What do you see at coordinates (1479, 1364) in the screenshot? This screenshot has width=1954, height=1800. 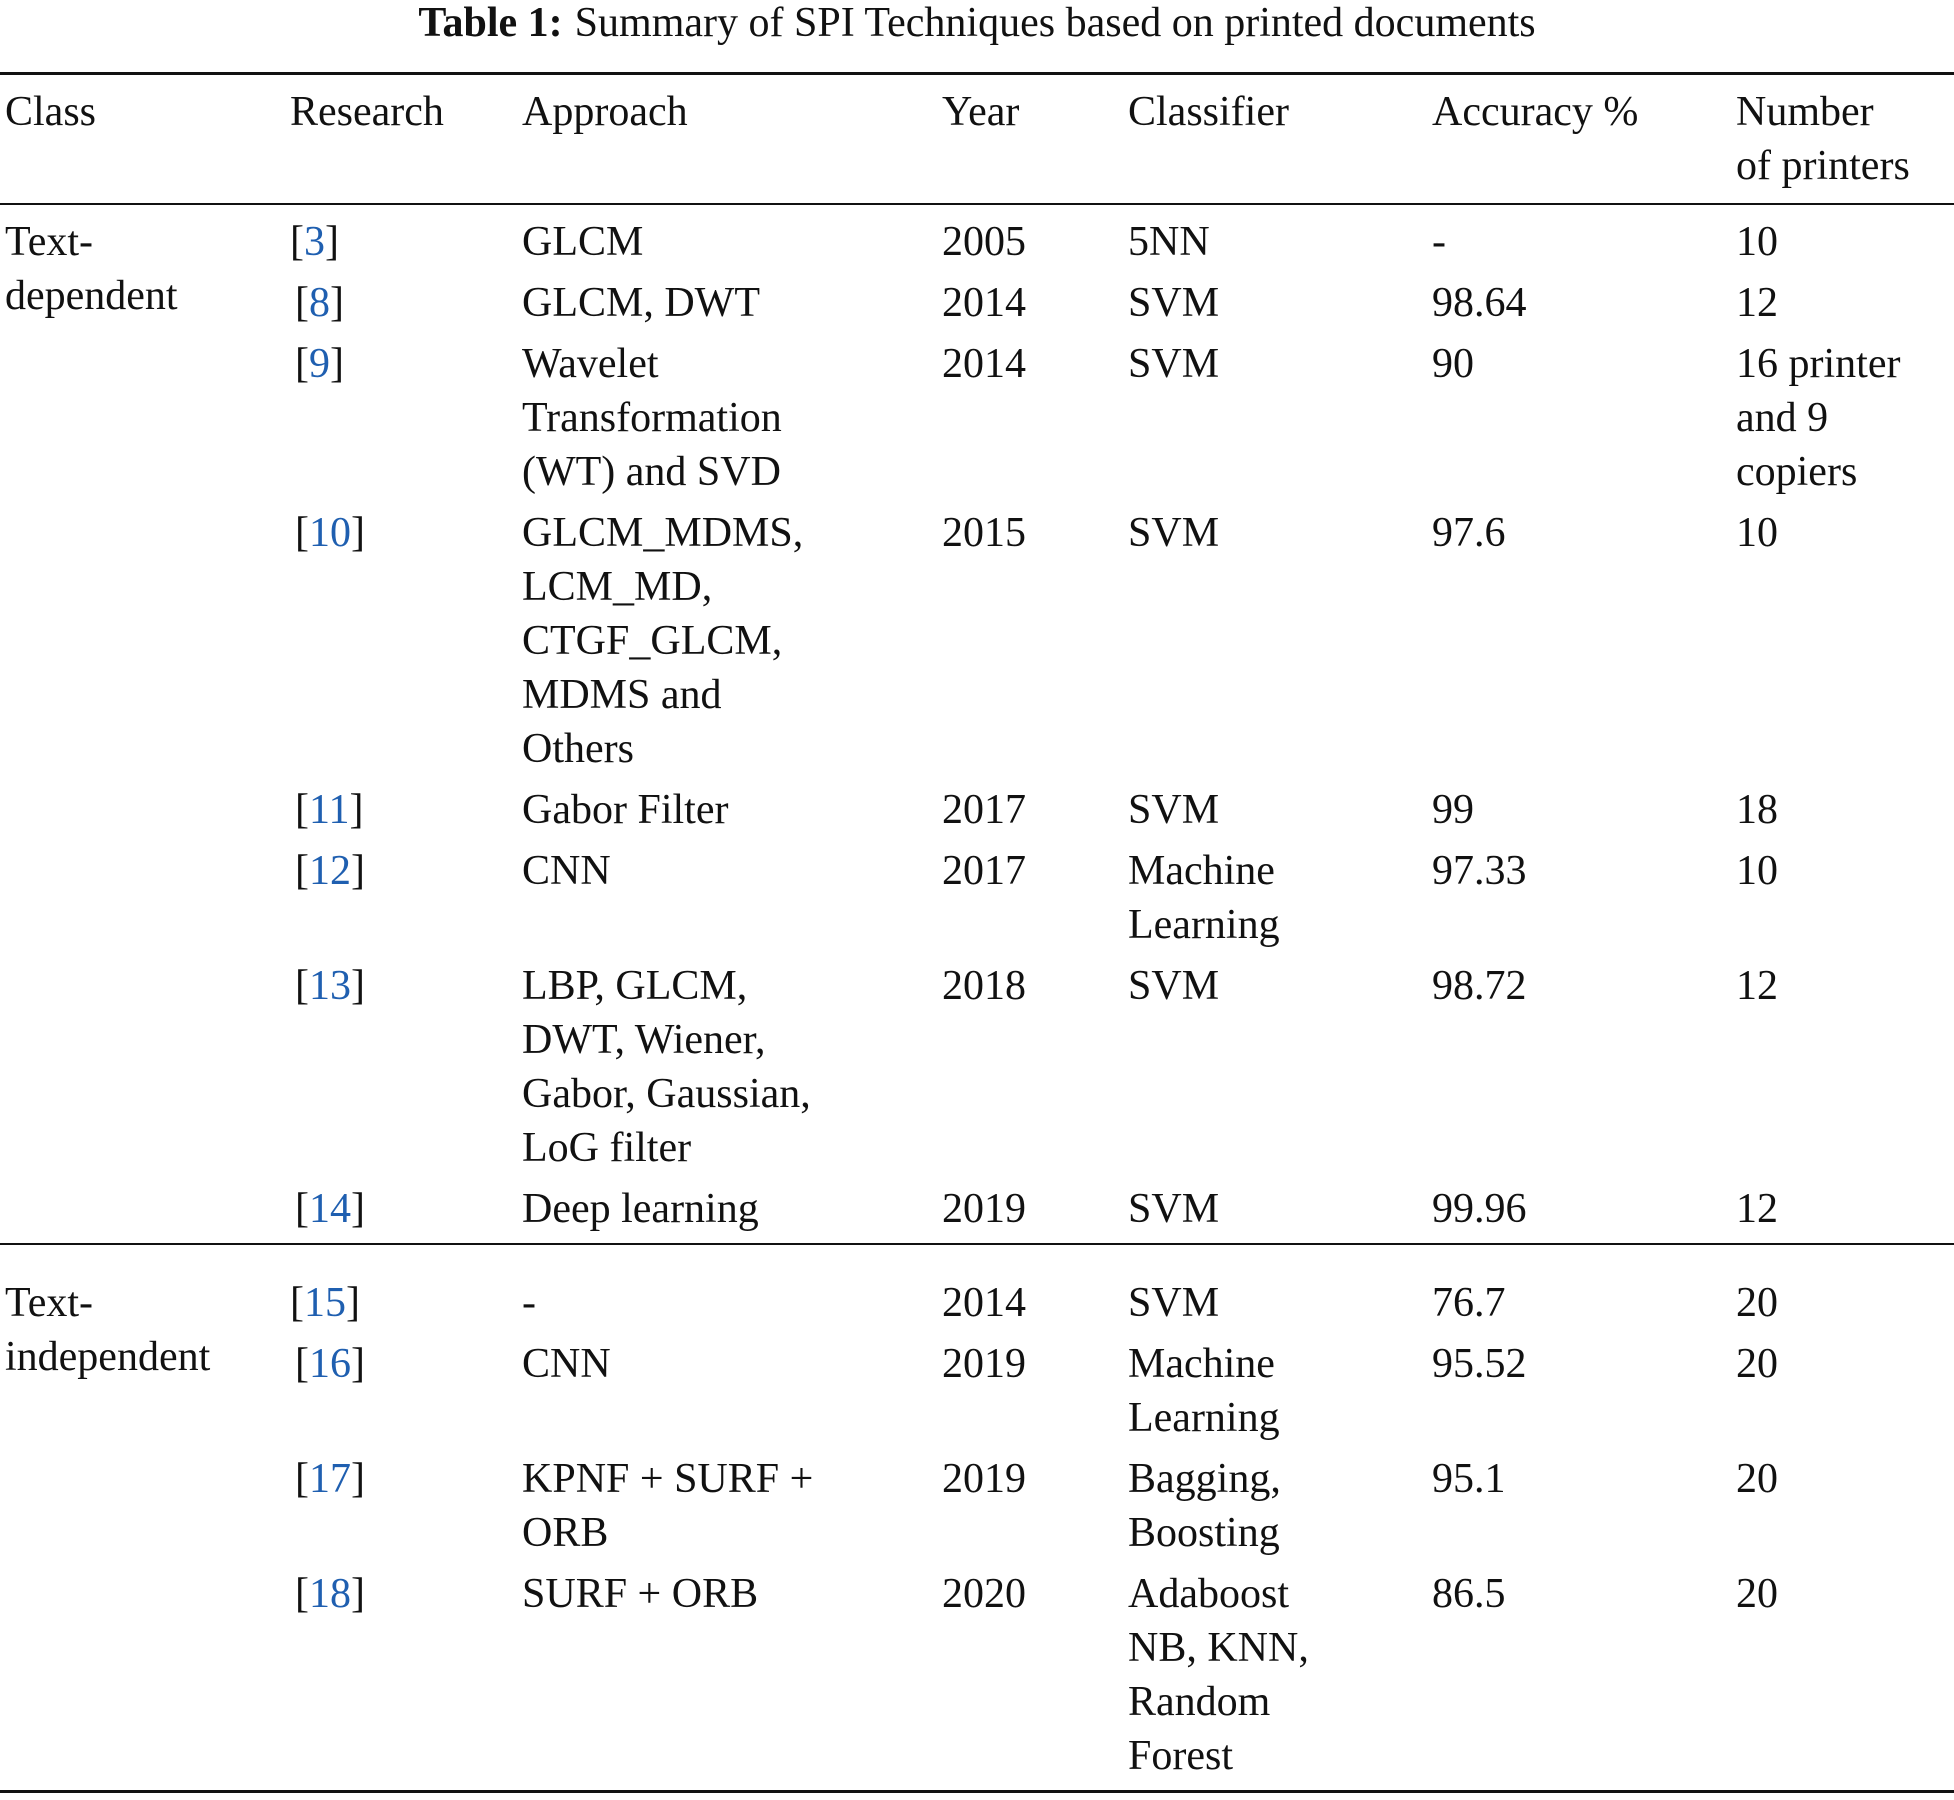 I see `accuracy-cell: 95.52` at bounding box center [1479, 1364].